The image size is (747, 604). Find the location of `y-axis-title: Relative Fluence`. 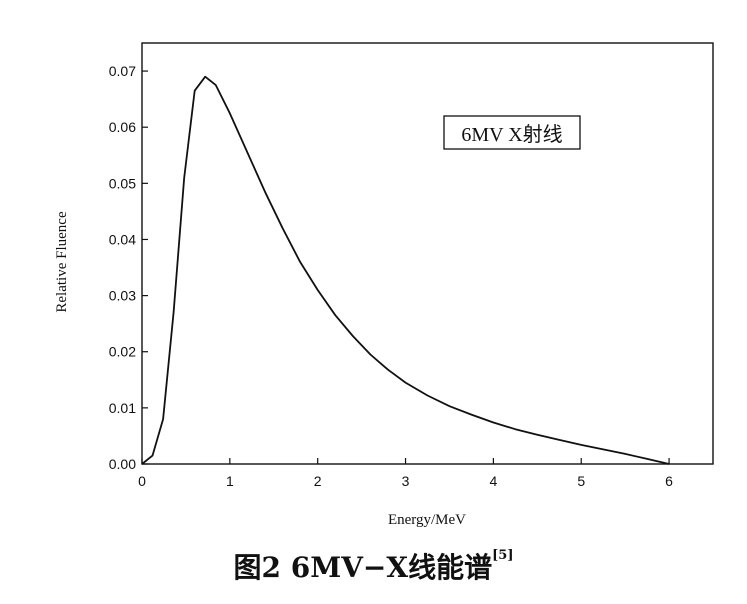

y-axis-title: Relative Fluence is located at coordinates (62, 262).